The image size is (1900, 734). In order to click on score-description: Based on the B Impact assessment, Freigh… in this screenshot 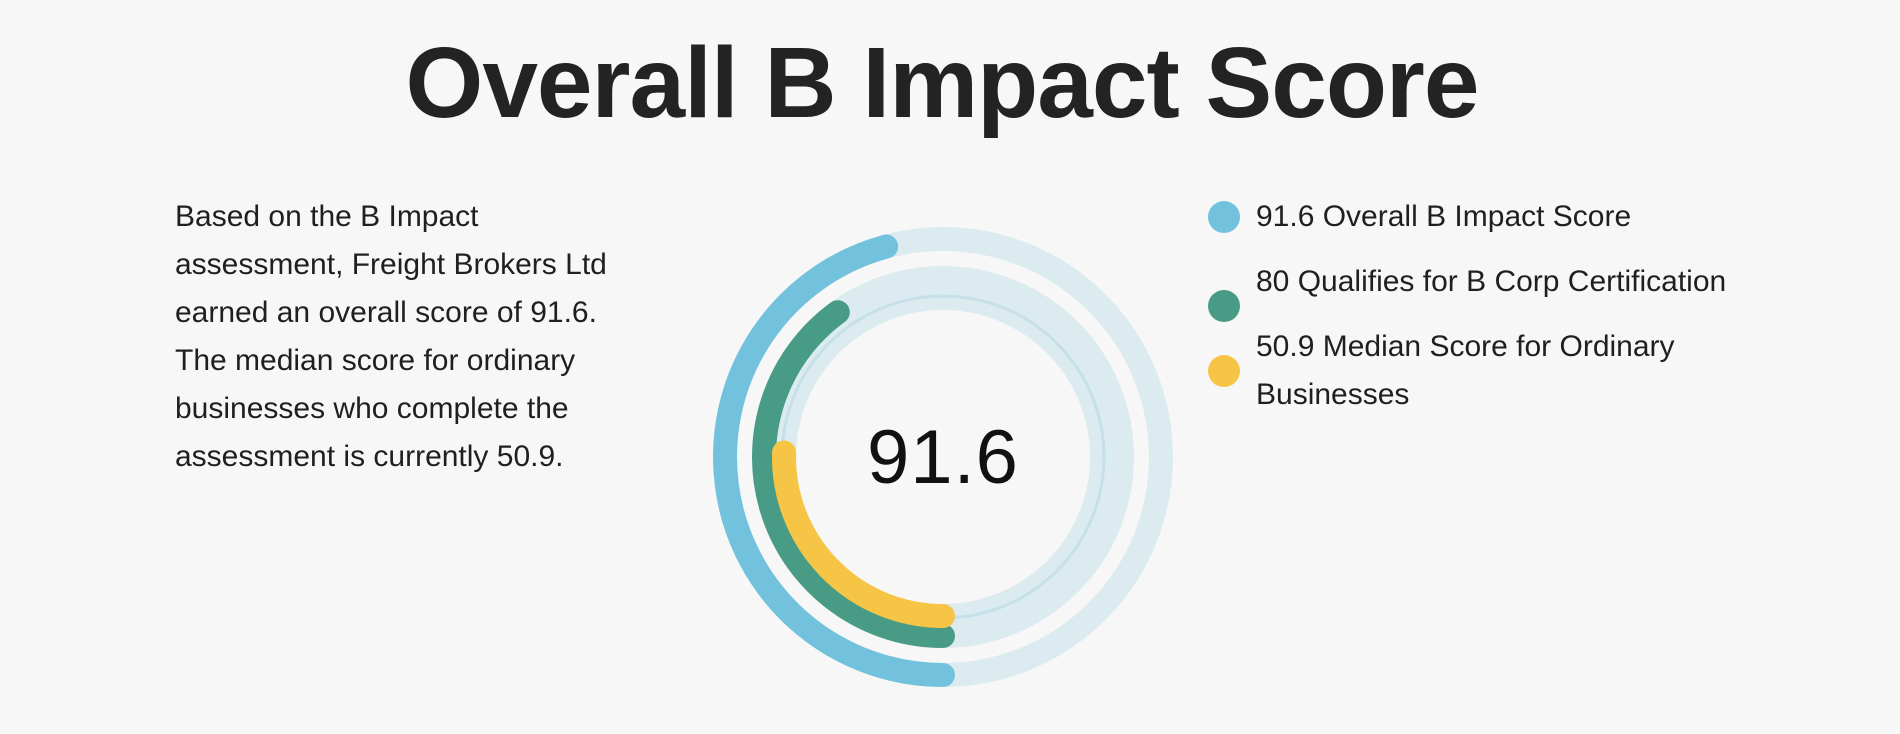, I will do `click(391, 336)`.